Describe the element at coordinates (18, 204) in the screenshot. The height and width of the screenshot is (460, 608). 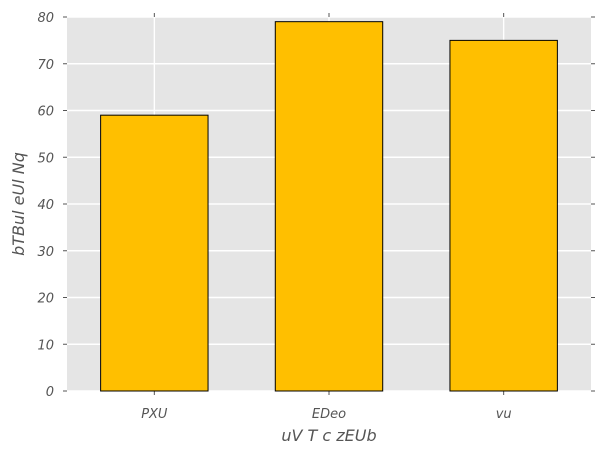
I see `y-axis-title: bTBul eUl Nq` at that location.